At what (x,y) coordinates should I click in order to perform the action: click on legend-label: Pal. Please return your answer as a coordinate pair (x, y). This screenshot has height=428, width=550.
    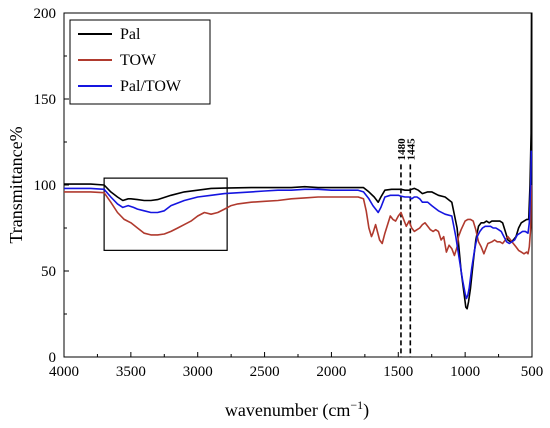
    Looking at the image, I should click on (130, 34).